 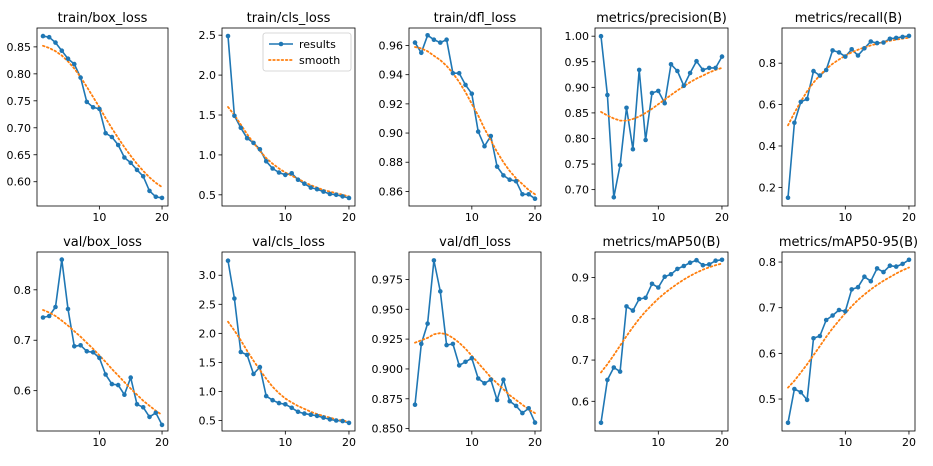 I want to click on y-tick-label: 0.80, so click(x=19, y=74).